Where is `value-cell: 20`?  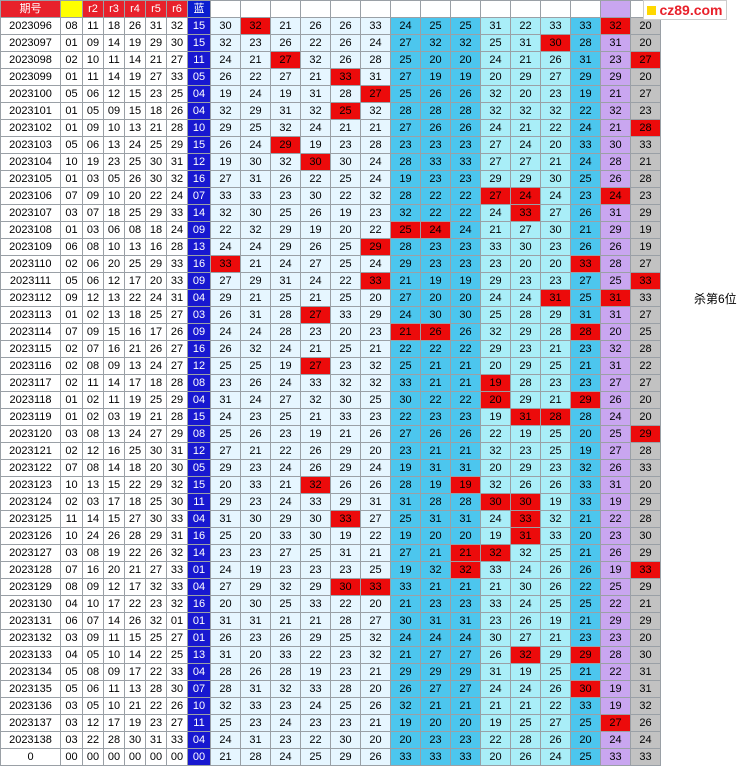 value-cell: 20 is located at coordinates (495, 400).